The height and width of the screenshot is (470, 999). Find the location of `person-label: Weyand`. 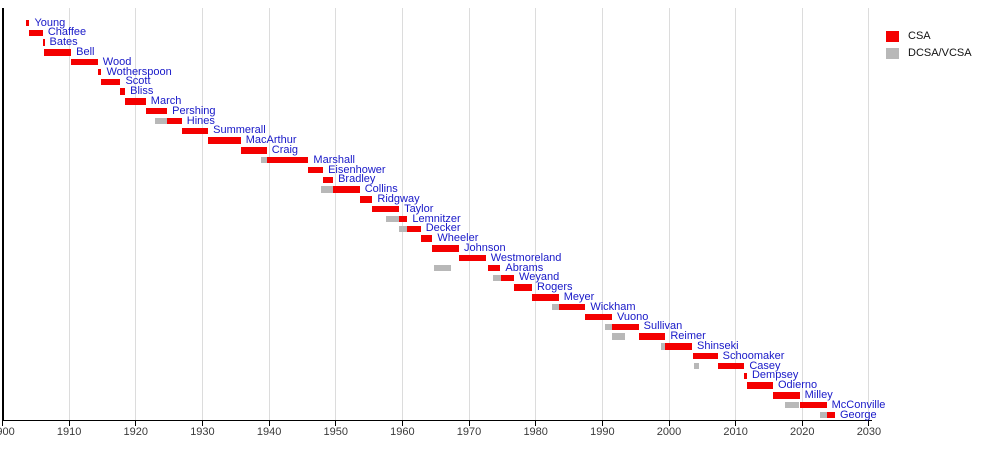

person-label: Weyand is located at coordinates (539, 277).